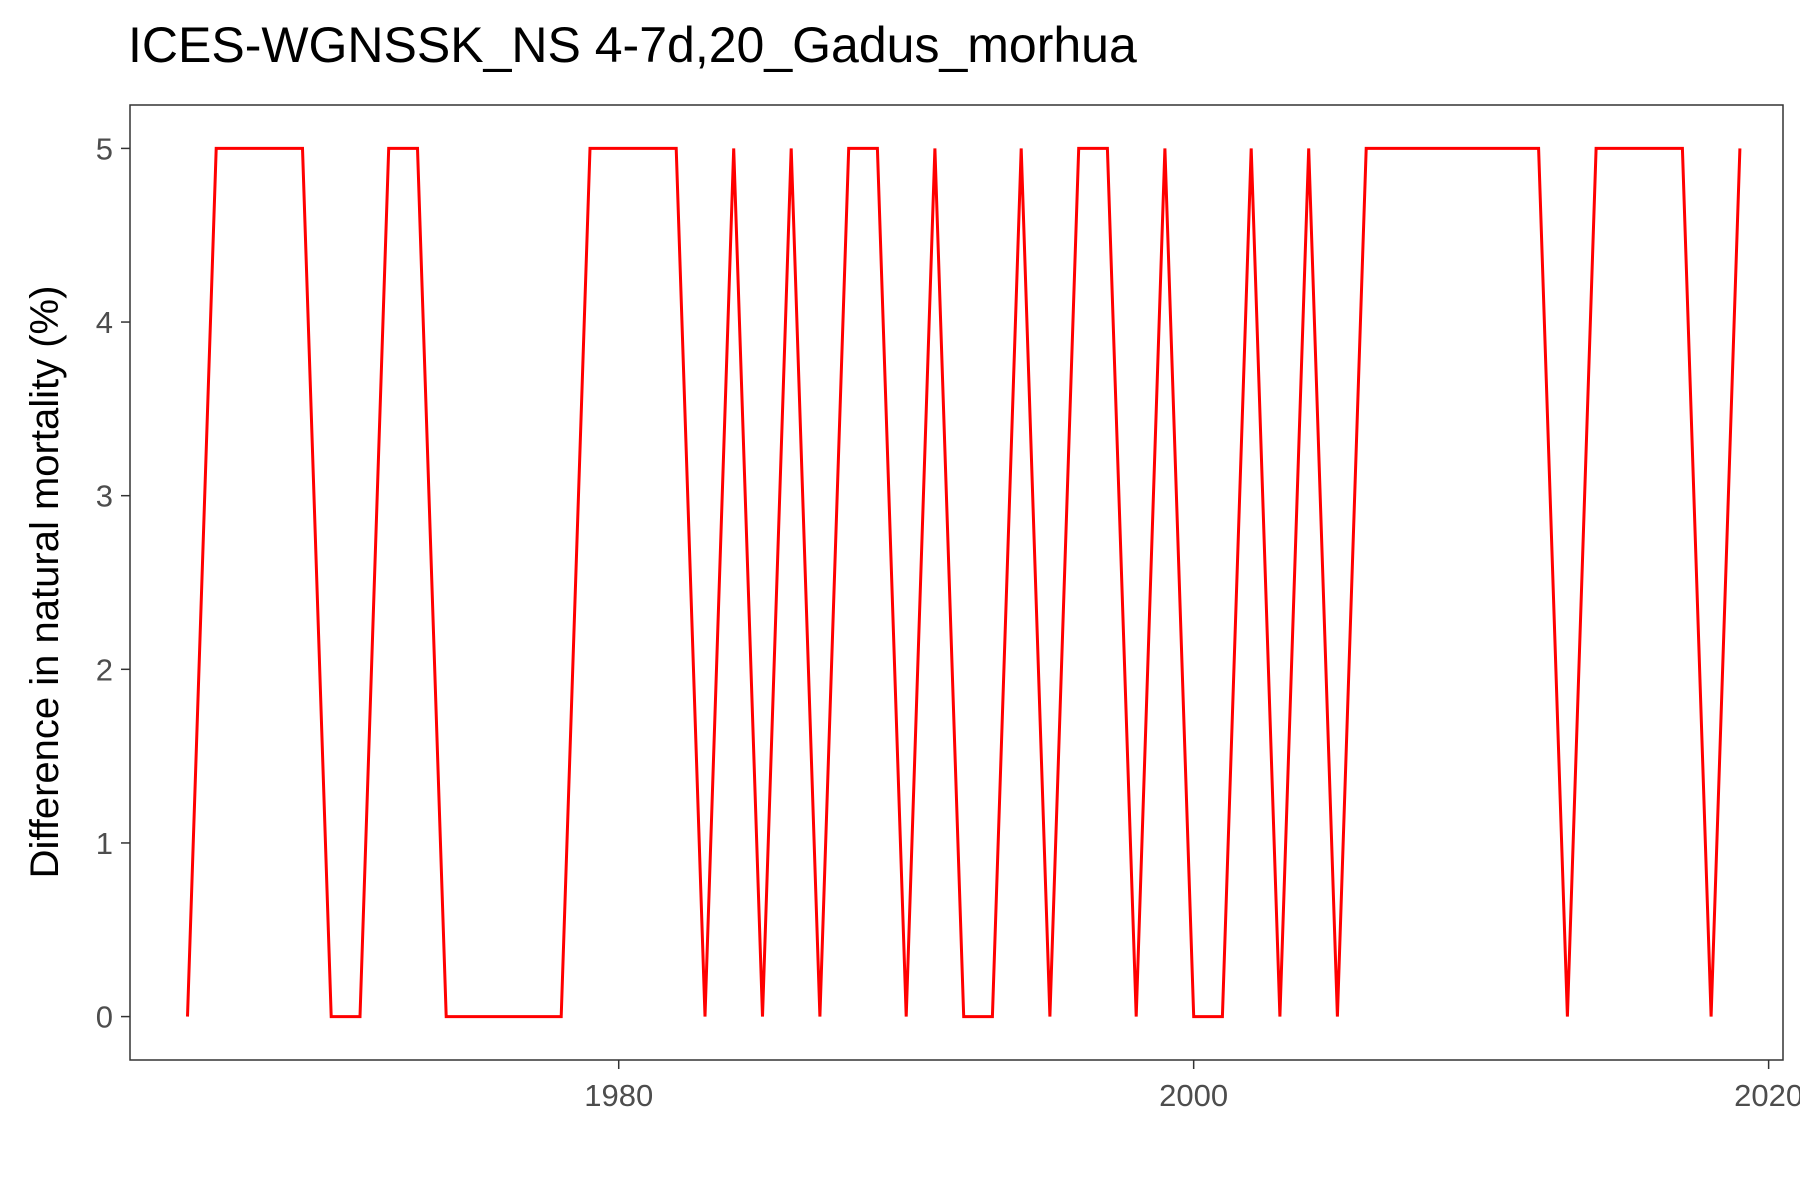 The image size is (1800, 1200). I want to click on x-tick-label: 1980, so click(618, 1095).